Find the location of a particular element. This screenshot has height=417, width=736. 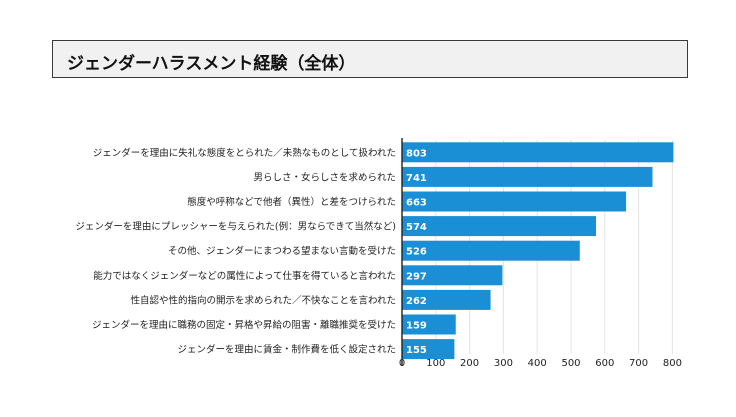

value-label: 155 is located at coordinates (416, 350).